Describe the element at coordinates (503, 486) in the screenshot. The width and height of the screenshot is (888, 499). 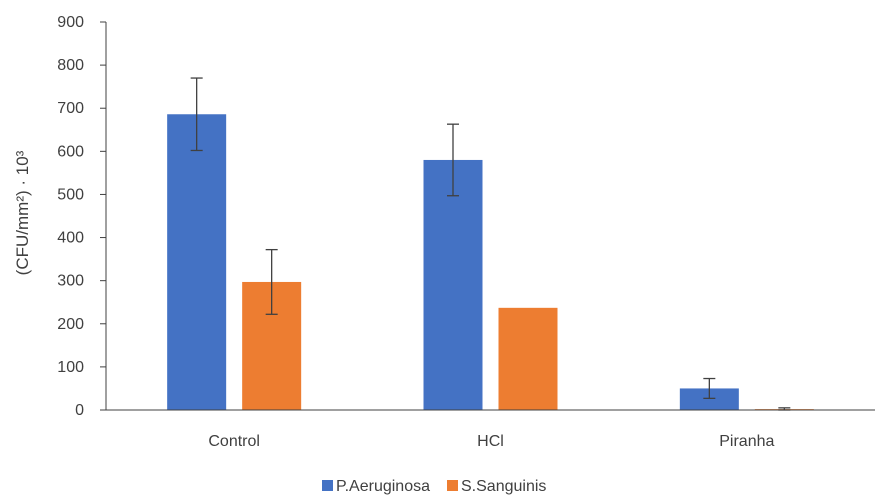
I see `legend-label: S.Sanguinis` at that location.